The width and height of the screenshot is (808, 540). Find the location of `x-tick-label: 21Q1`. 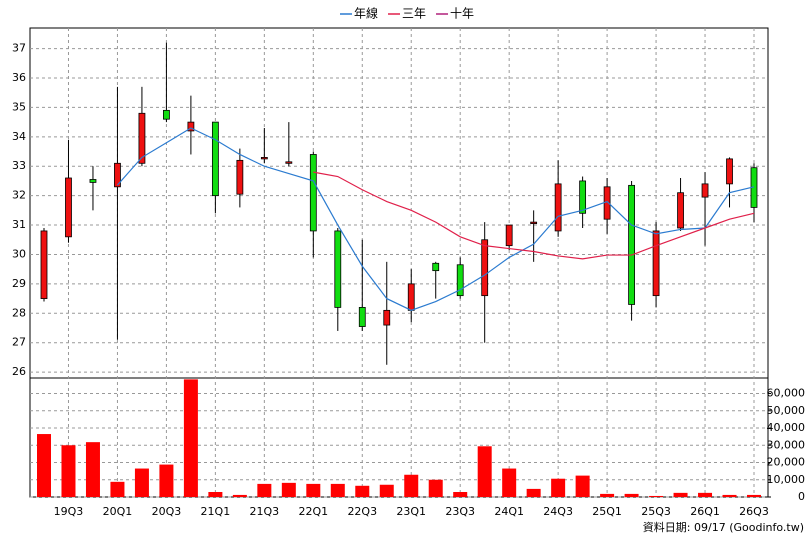

x-tick-label: 21Q1 is located at coordinates (216, 511).